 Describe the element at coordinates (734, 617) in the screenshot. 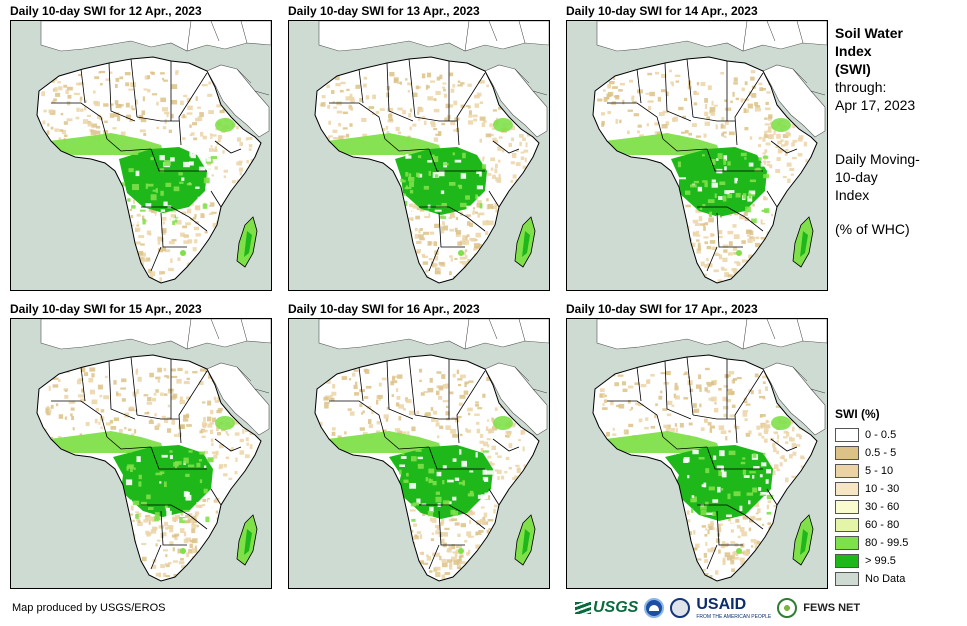

I see `usaid-tagline: FROM THE AMERICAN PEOPLE` at that location.